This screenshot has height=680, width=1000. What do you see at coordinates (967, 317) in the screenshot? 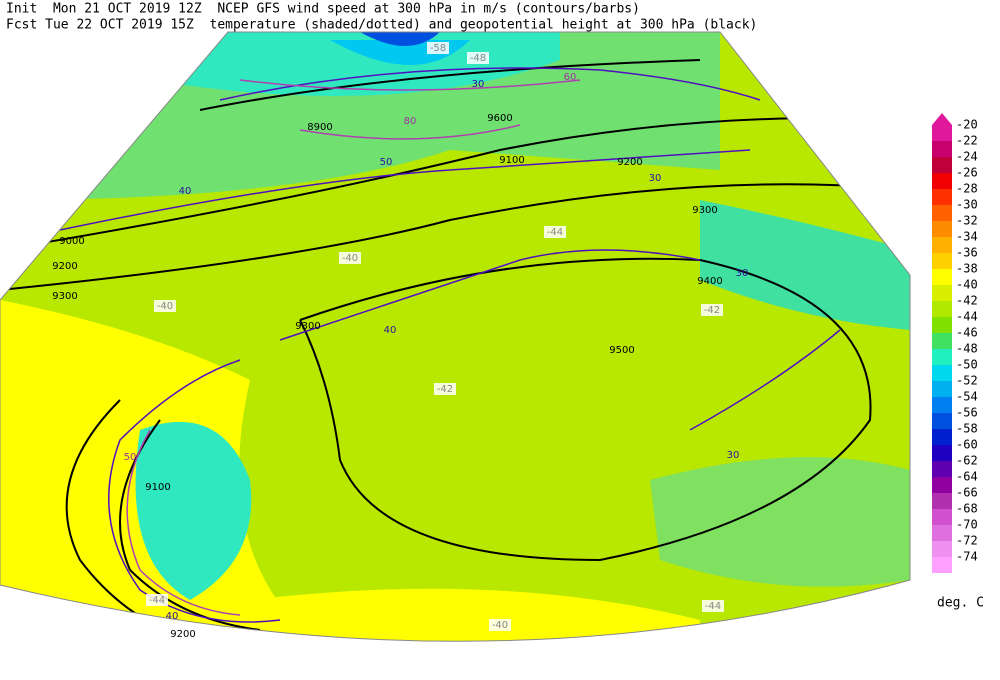
I see `legend-label: -44` at bounding box center [967, 317].